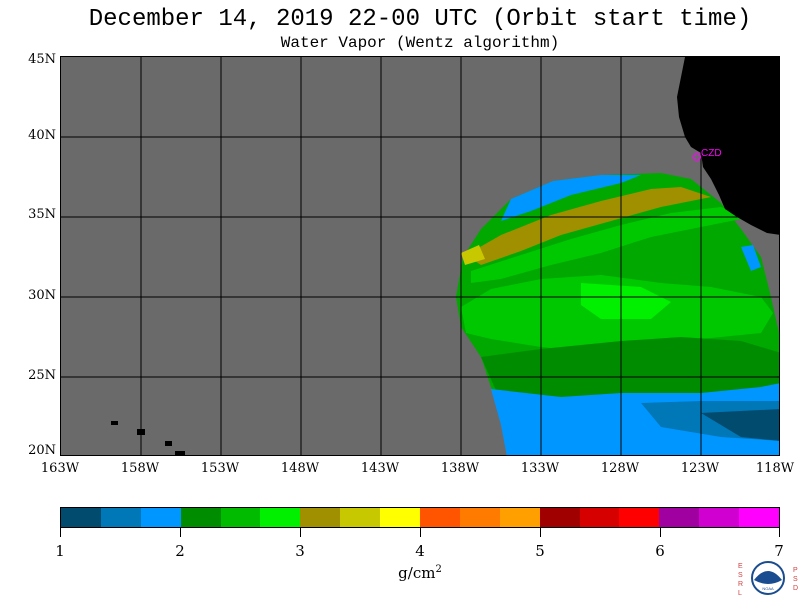  What do you see at coordinates (740, 580) in the screenshot?
I see `logo-esrl-letters: E S R L` at bounding box center [740, 580].